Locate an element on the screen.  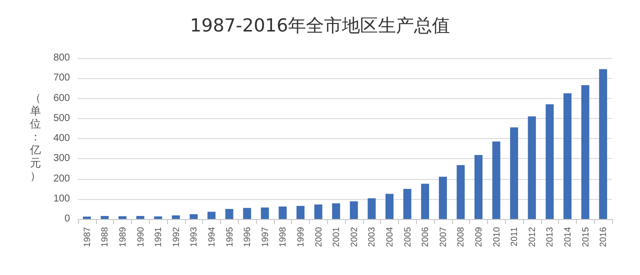
x-tick-label: 2004 is located at coordinates (389, 237).